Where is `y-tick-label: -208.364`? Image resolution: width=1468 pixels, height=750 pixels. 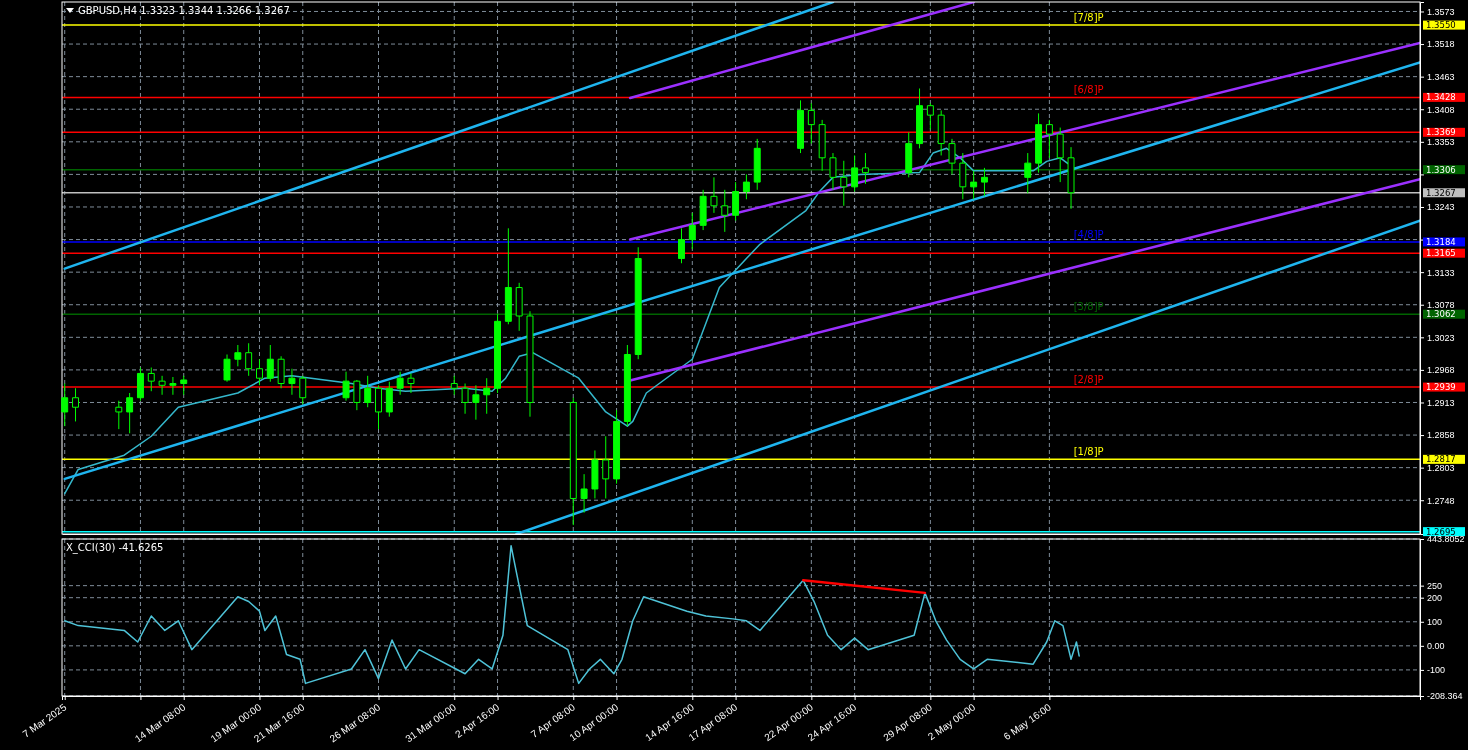
y-tick-label: -208.364 is located at coordinates (1445, 696).